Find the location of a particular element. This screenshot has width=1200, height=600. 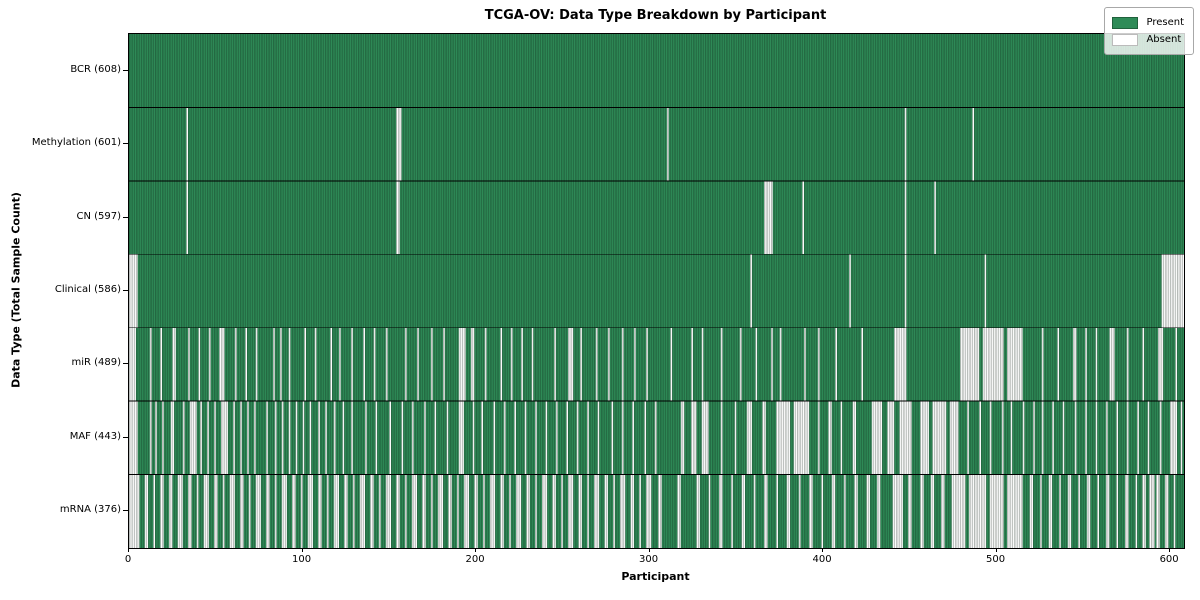

x-tick-label: 200 is located at coordinates (475, 559).